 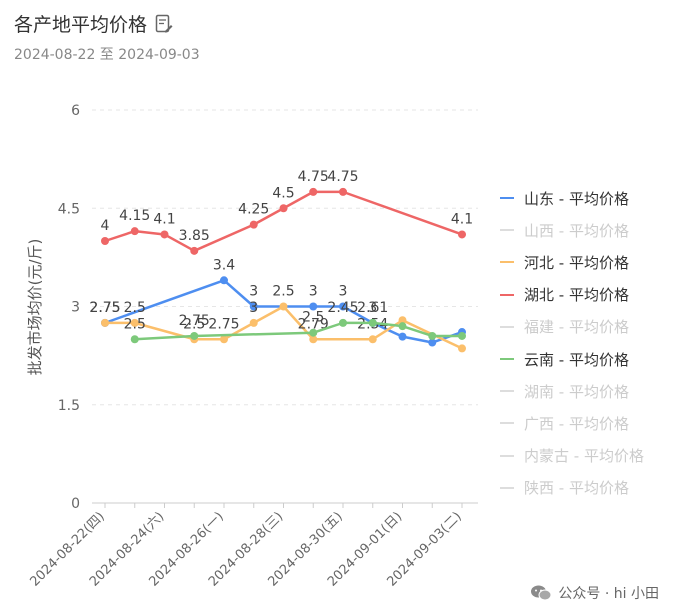 I want to click on data-label: 4.25, so click(x=253, y=210).